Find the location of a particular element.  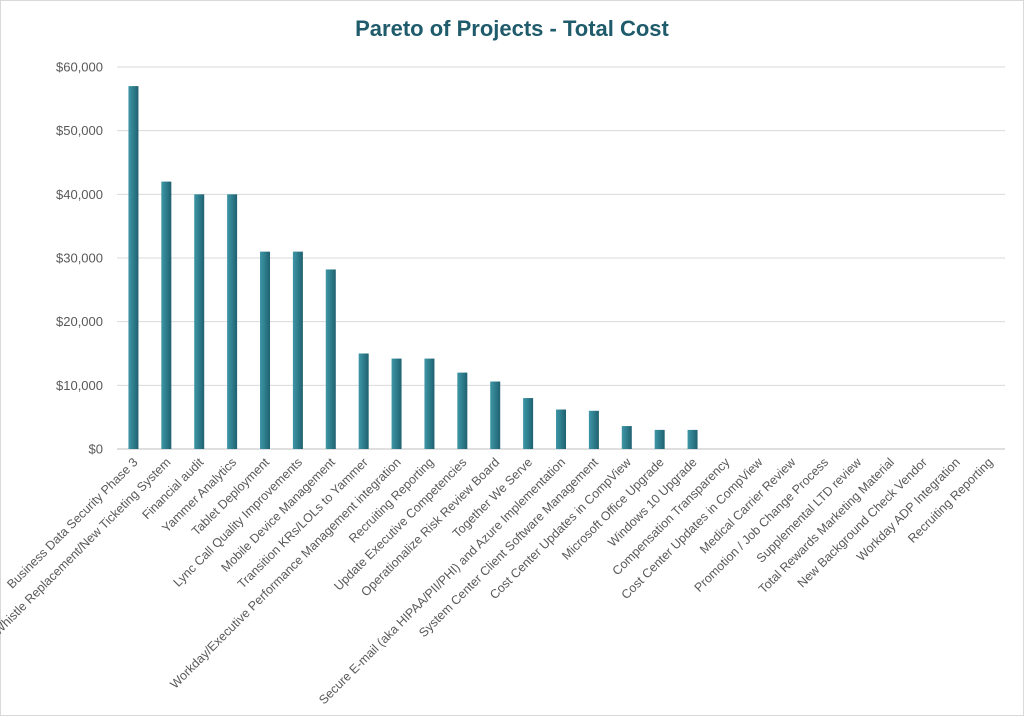

y-tick-label: $30,000 is located at coordinates (79, 258).